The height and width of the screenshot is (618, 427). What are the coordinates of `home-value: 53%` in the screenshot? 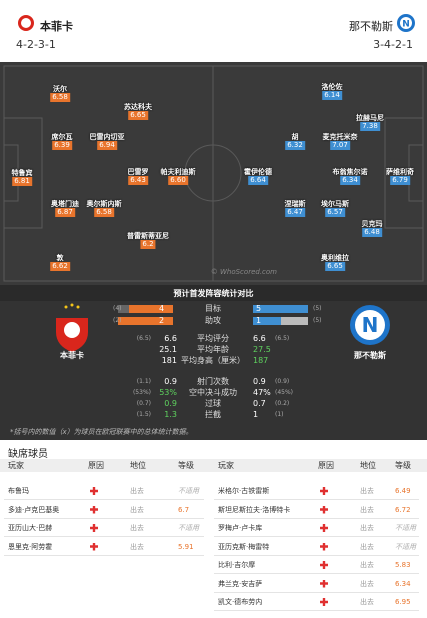 It's located at (168, 392).